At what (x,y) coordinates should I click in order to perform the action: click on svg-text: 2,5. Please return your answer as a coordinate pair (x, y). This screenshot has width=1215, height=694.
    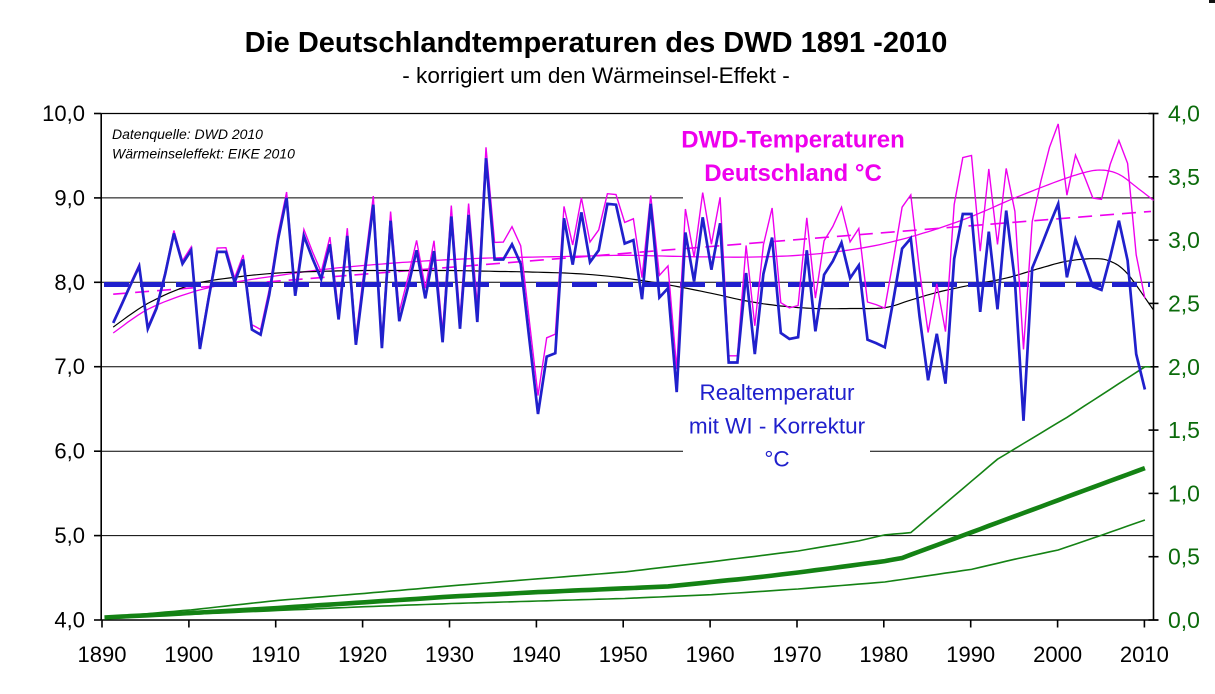
    Looking at the image, I should click on (1184, 303).